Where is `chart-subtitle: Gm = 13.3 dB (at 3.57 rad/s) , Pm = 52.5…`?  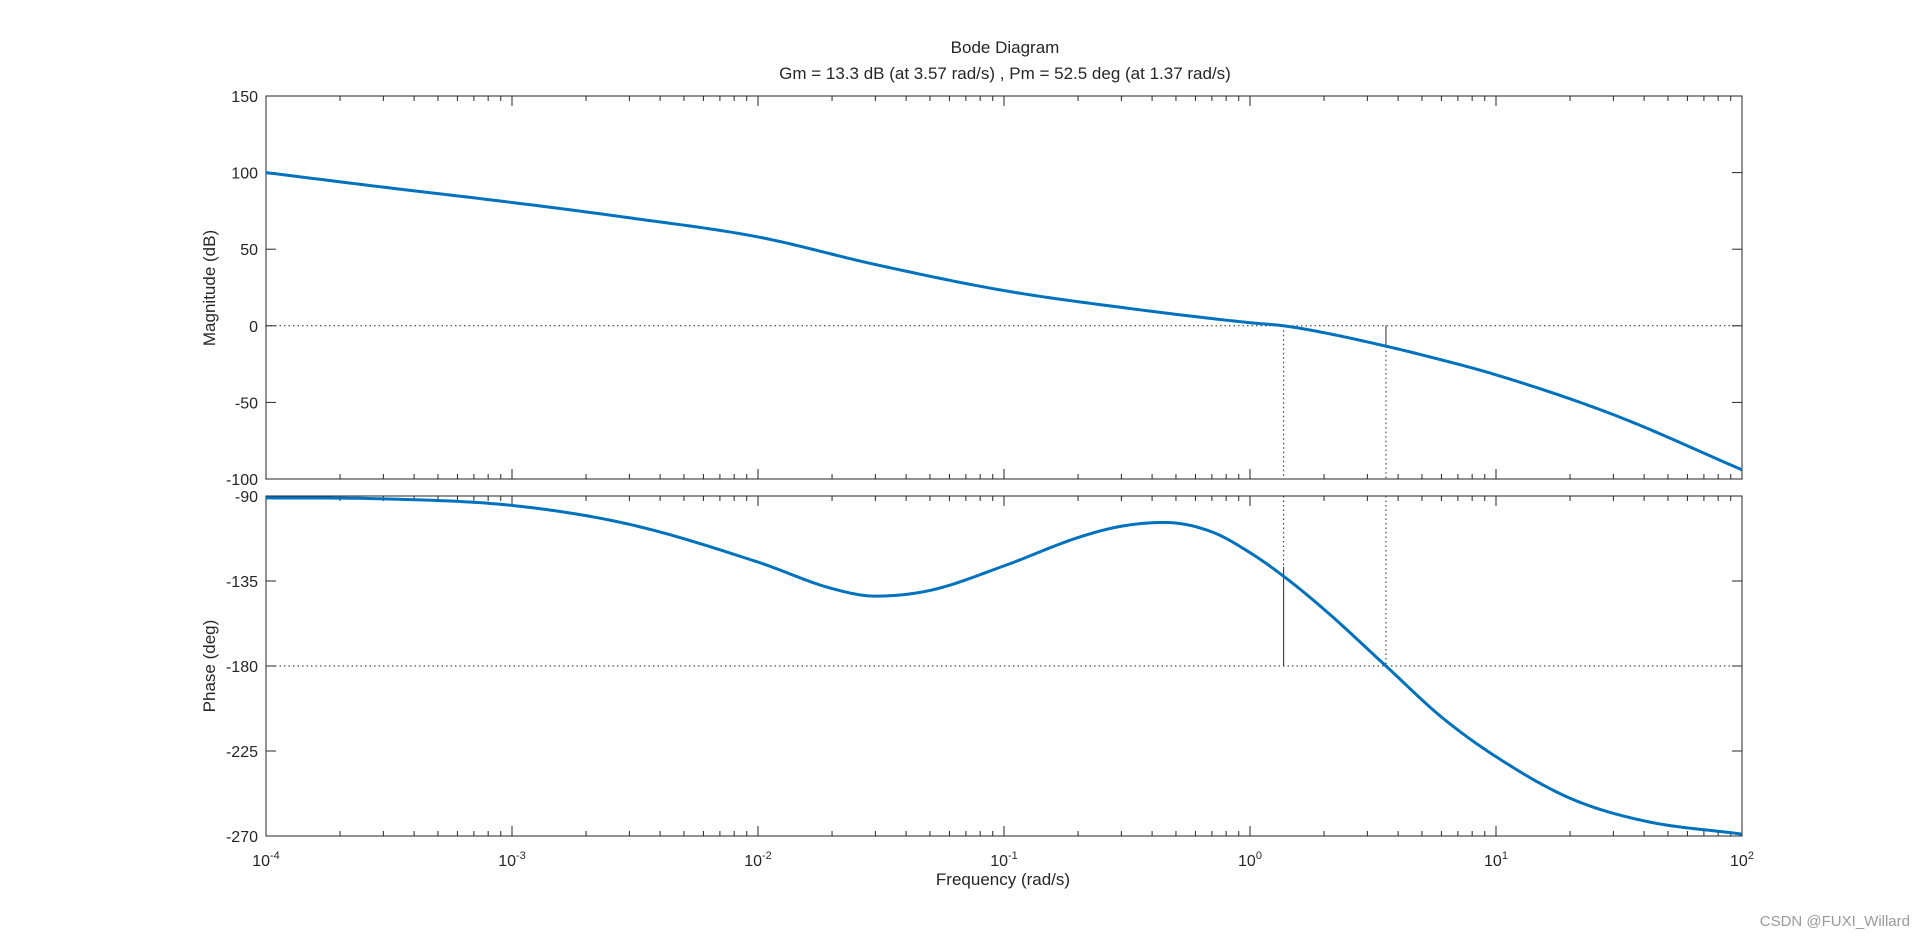 chart-subtitle: Gm = 13.3 dB (at 3.57 rad/s) , Pm = 52.5… is located at coordinates (1005, 73).